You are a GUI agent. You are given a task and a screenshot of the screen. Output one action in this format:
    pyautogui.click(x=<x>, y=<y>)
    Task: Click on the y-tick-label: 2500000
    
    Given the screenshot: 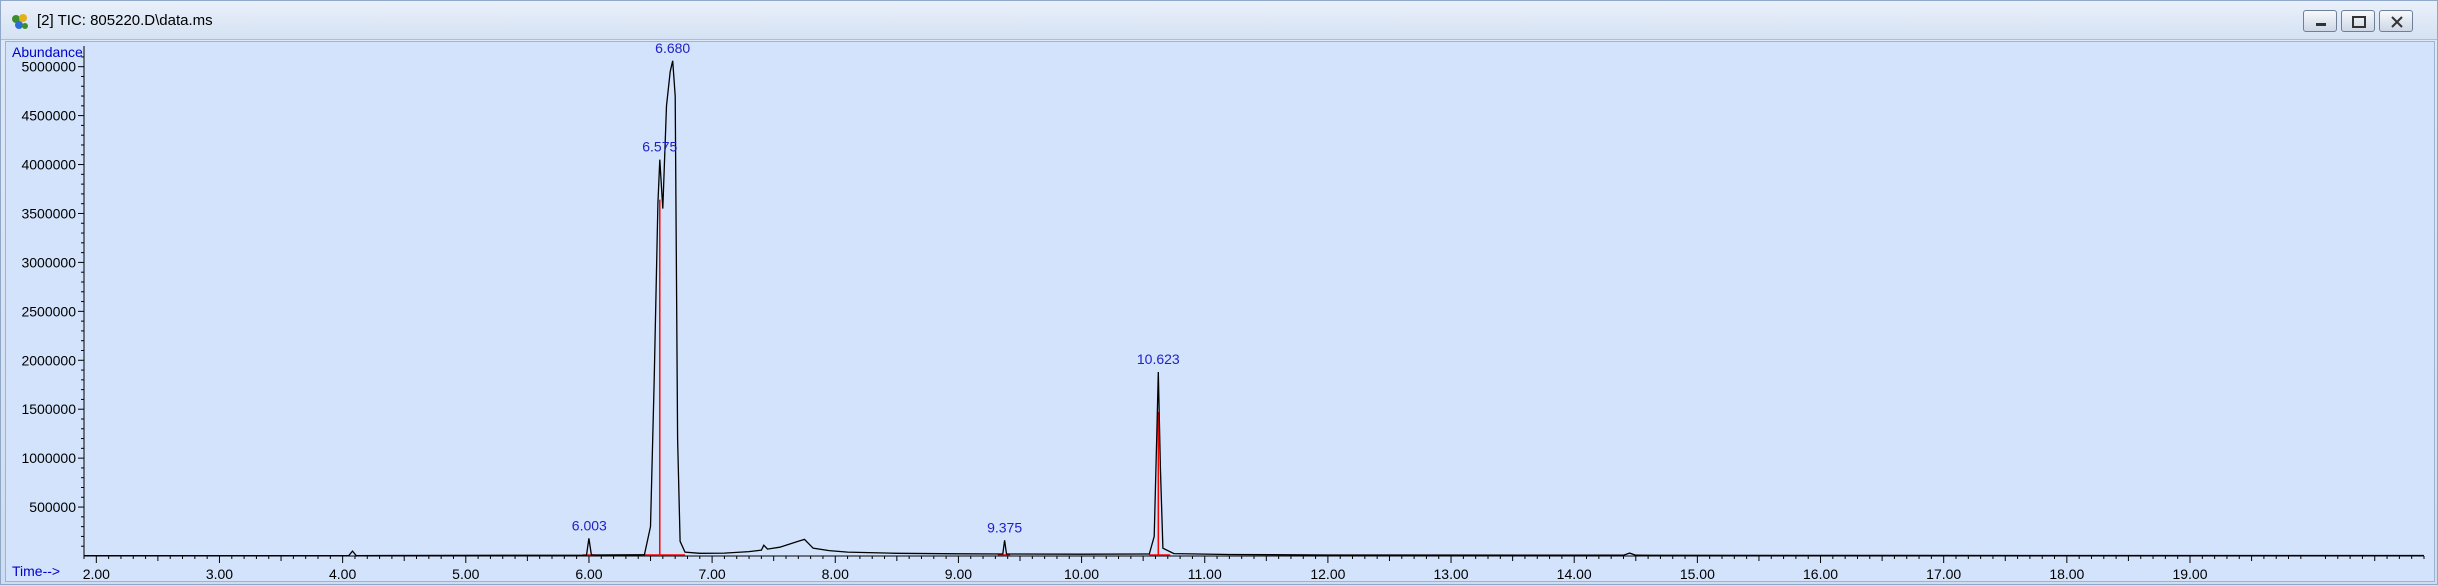 What is the action you would take?
    pyautogui.click(x=48, y=311)
    